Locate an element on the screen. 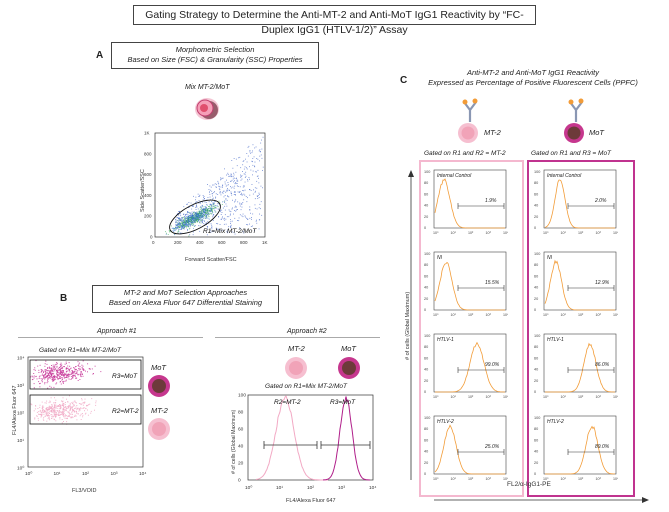  y-tick-label: 0 is located at coordinates (151, 237).